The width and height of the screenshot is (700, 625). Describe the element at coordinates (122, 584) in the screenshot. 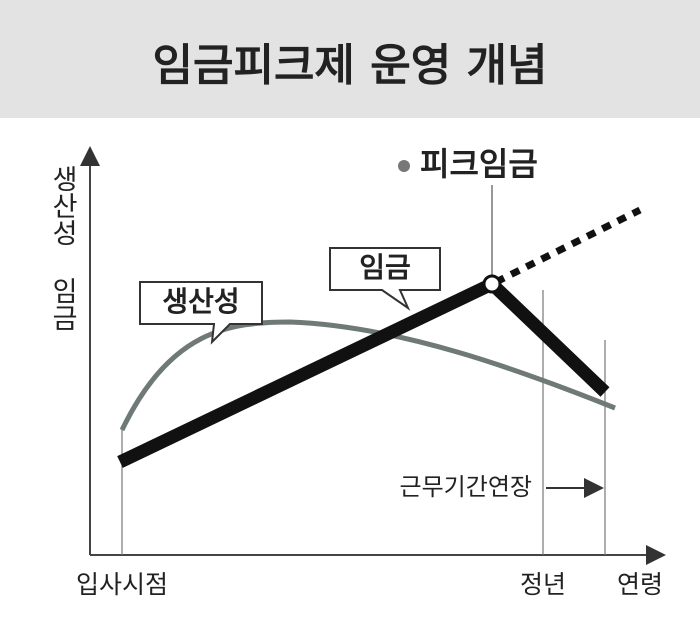

I see `x-label-start: 입사시점` at that location.